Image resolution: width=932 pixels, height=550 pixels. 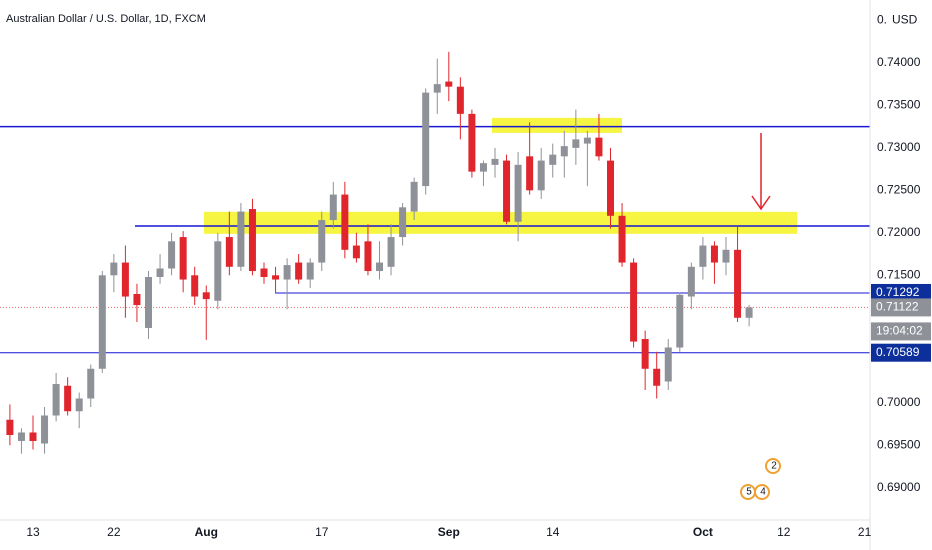 What do you see at coordinates (435, 535) in the screenshot?
I see `time-axis` at bounding box center [435, 535].